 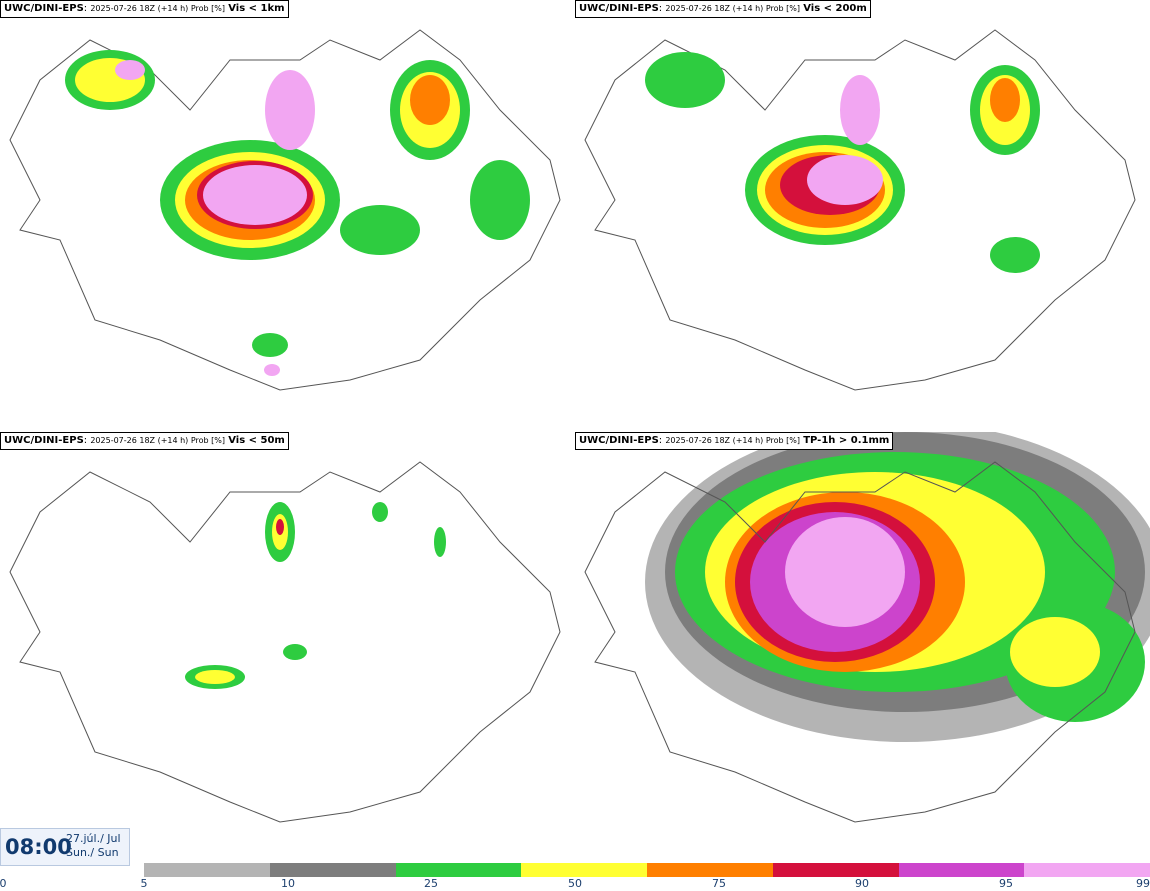 What do you see at coordinates (862, 883) in the screenshot?
I see `colorbar-tick-label: 90` at bounding box center [862, 883].